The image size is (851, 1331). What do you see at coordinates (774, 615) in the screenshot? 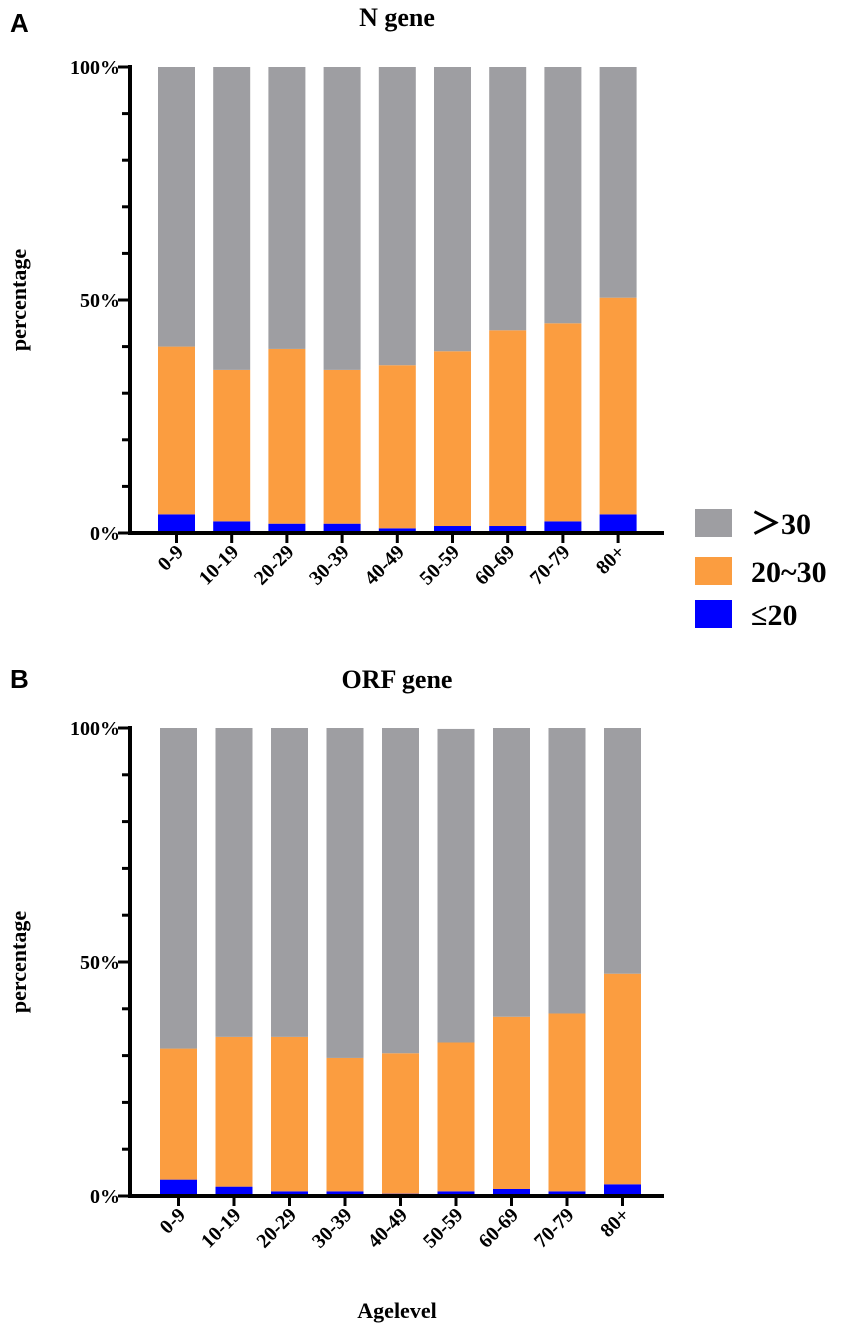
I see `legend-label: ≤20` at bounding box center [774, 615].